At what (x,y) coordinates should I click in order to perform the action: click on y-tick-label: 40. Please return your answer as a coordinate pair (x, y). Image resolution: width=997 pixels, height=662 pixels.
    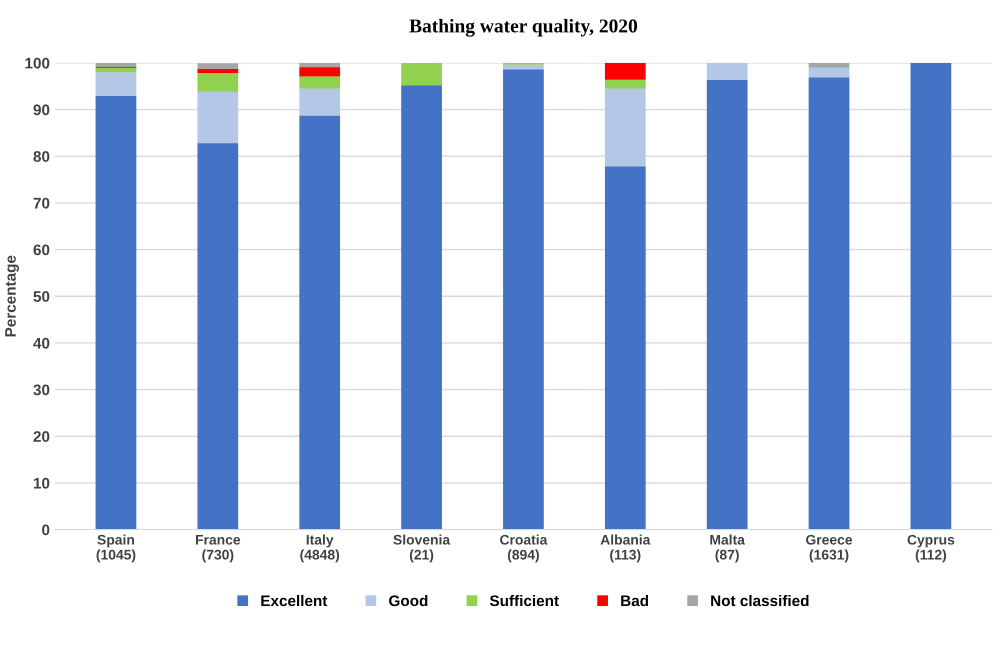
    Looking at the image, I should click on (41, 343).